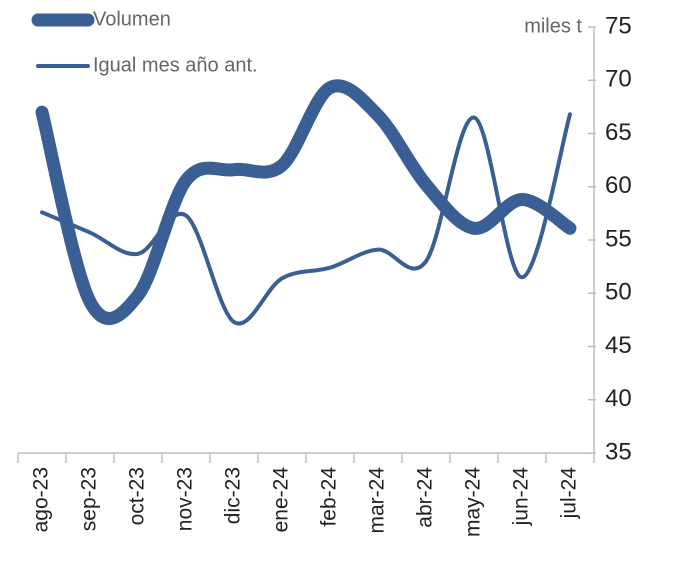  I want to click on y-tick-label: 35, so click(618, 451).